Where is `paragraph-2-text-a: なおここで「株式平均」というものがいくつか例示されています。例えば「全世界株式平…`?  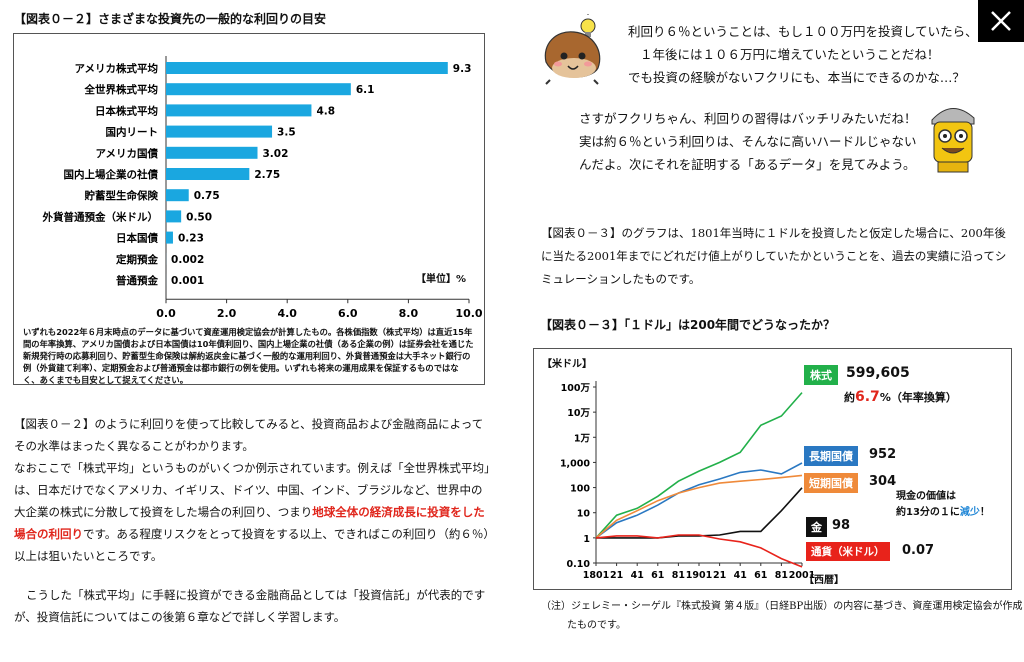 paragraph-2-text-a: なおここで「株式平均」というものがいくつか例示されています。例えば「全世界株式平… is located at coordinates (252, 490).